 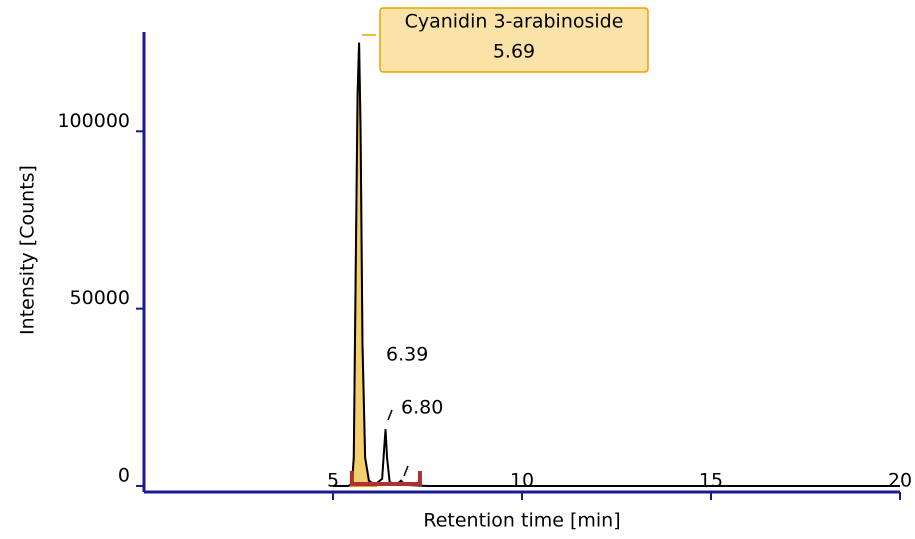 What do you see at coordinates (514, 40) in the screenshot?
I see `peak-label-box` at bounding box center [514, 40].